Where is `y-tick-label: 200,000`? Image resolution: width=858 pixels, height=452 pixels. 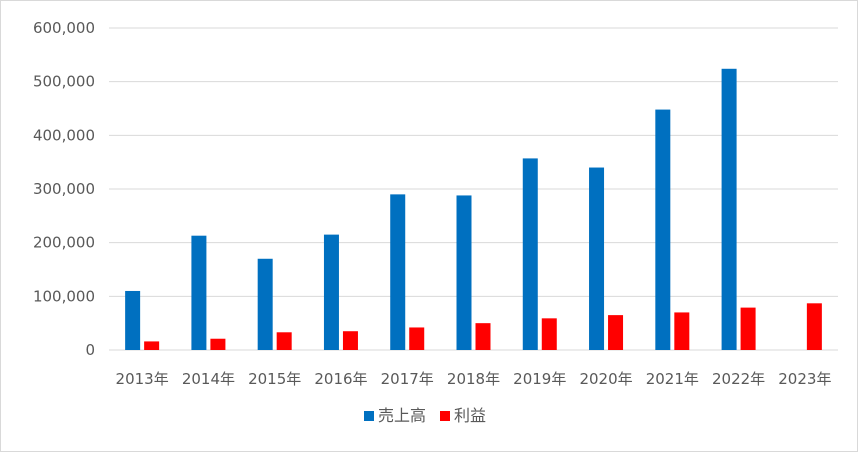 y-tick-label: 200,000 is located at coordinates (64, 243).